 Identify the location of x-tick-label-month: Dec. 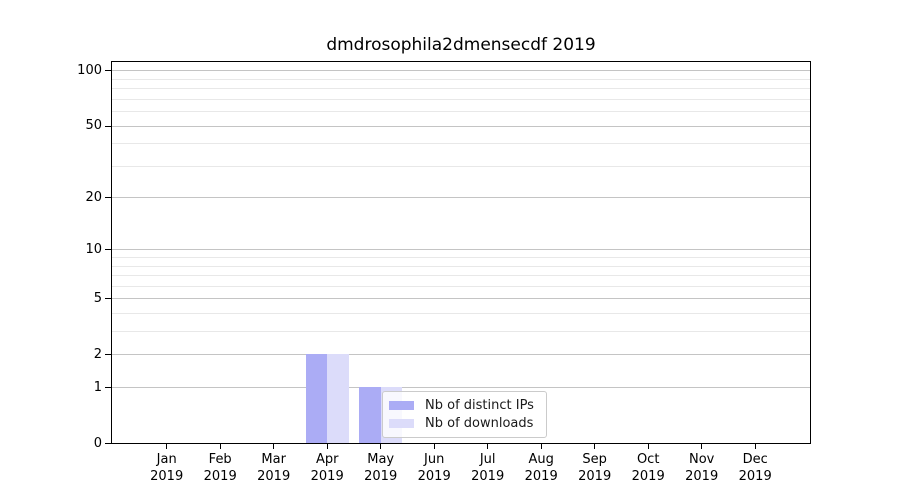
(755, 459).